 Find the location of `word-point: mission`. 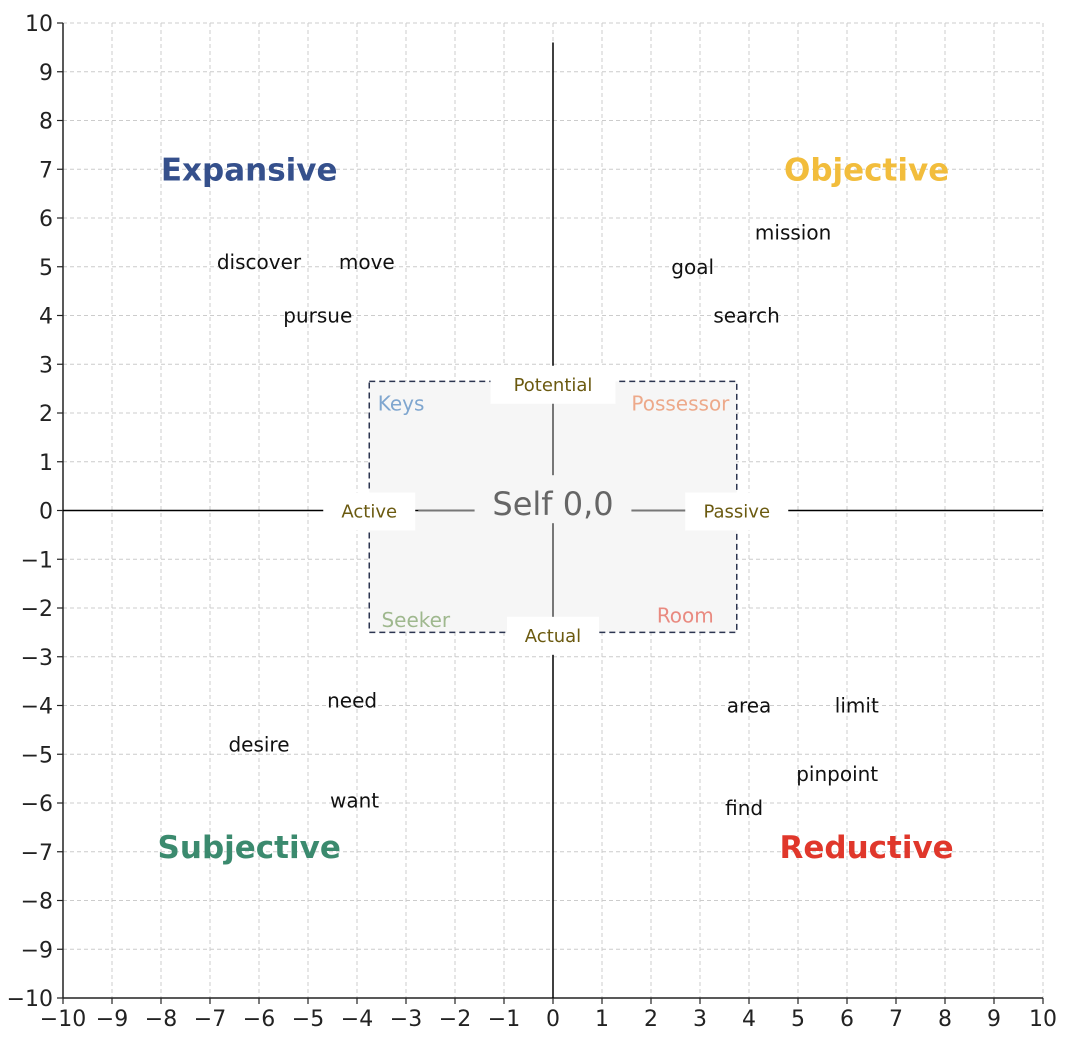

word-point: mission is located at coordinates (793, 233).